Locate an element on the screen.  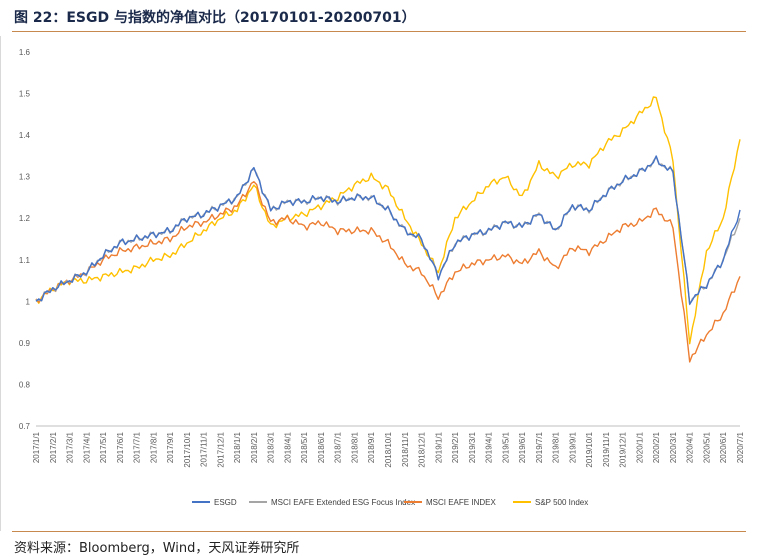
legend-label: MSCI EAFE Extended ESG Focus Index is located at coordinates (343, 502).